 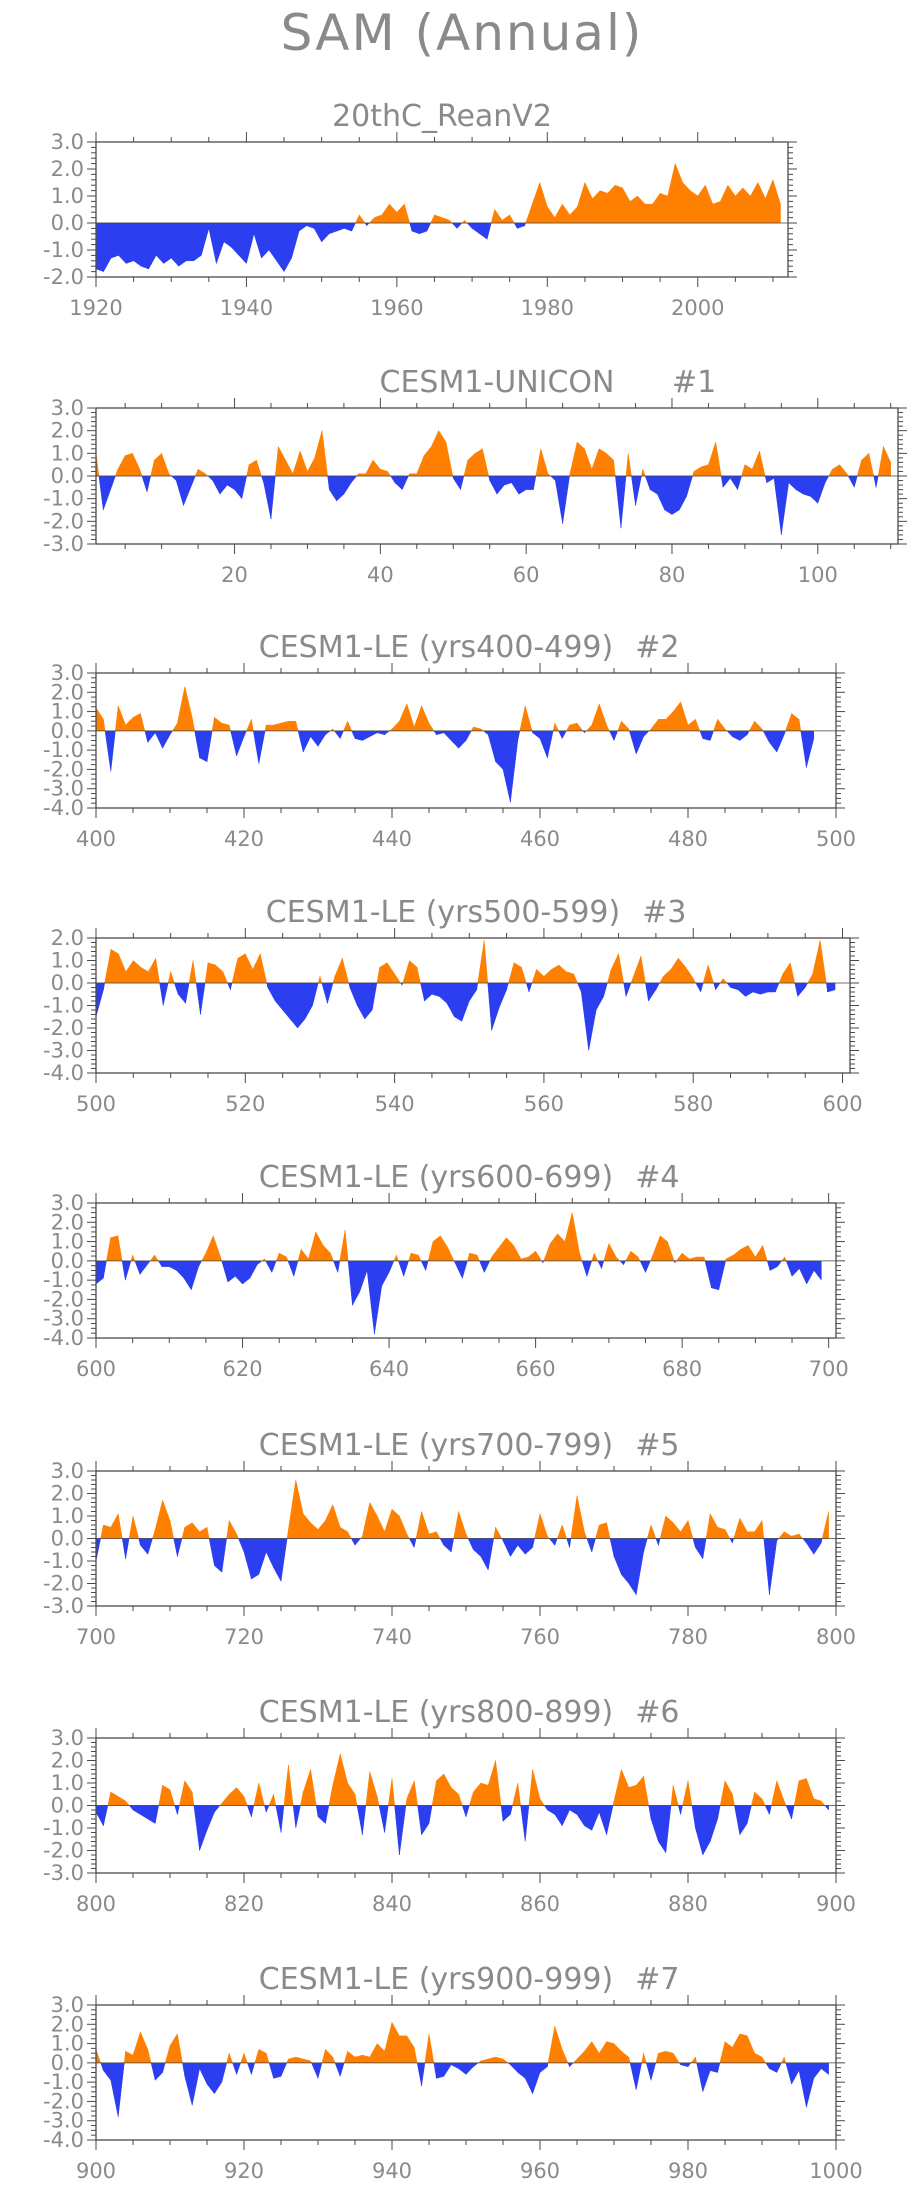 I want to click on x-tick-label: 680, so click(x=682, y=1369).